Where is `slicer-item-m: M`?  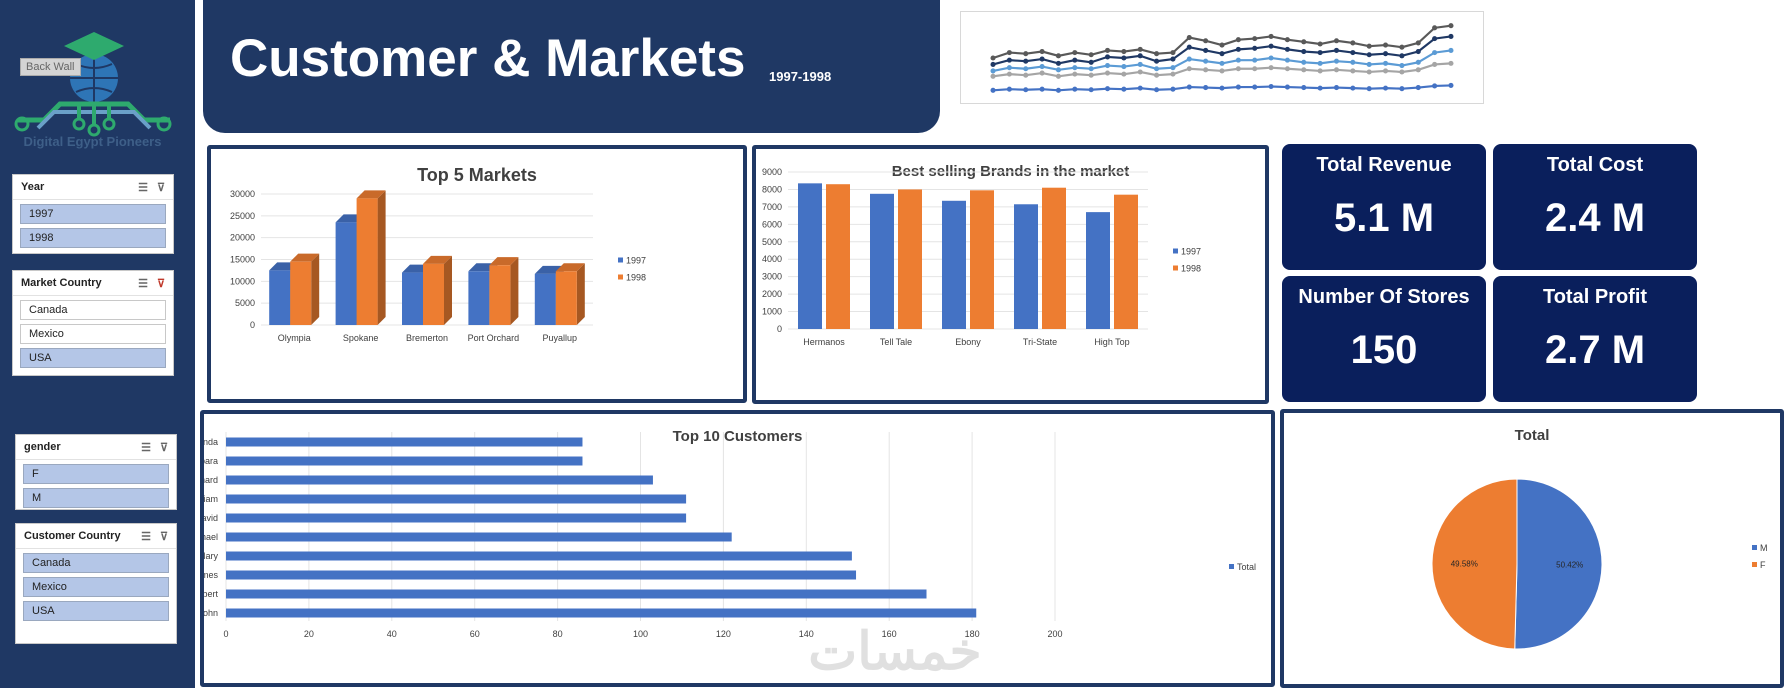 slicer-item-m: M is located at coordinates (96, 498).